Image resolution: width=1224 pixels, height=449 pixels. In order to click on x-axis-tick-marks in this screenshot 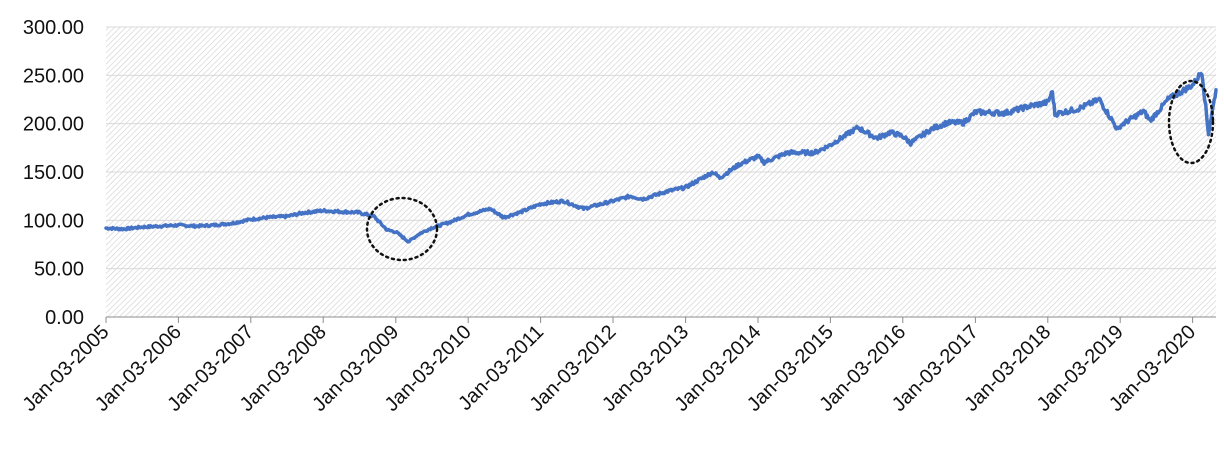, I will do `click(649, 320)`.